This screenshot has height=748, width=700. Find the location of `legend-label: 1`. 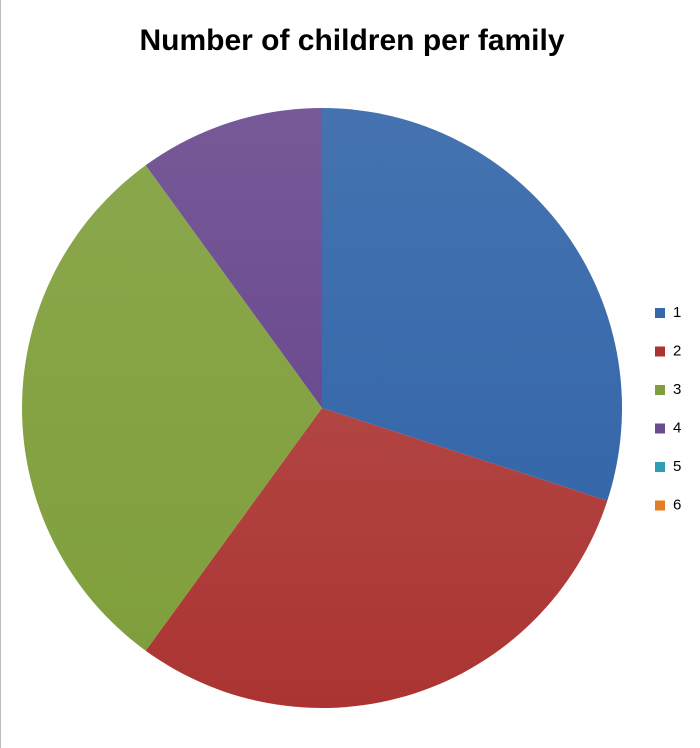

legend-label: 1 is located at coordinates (677, 312).